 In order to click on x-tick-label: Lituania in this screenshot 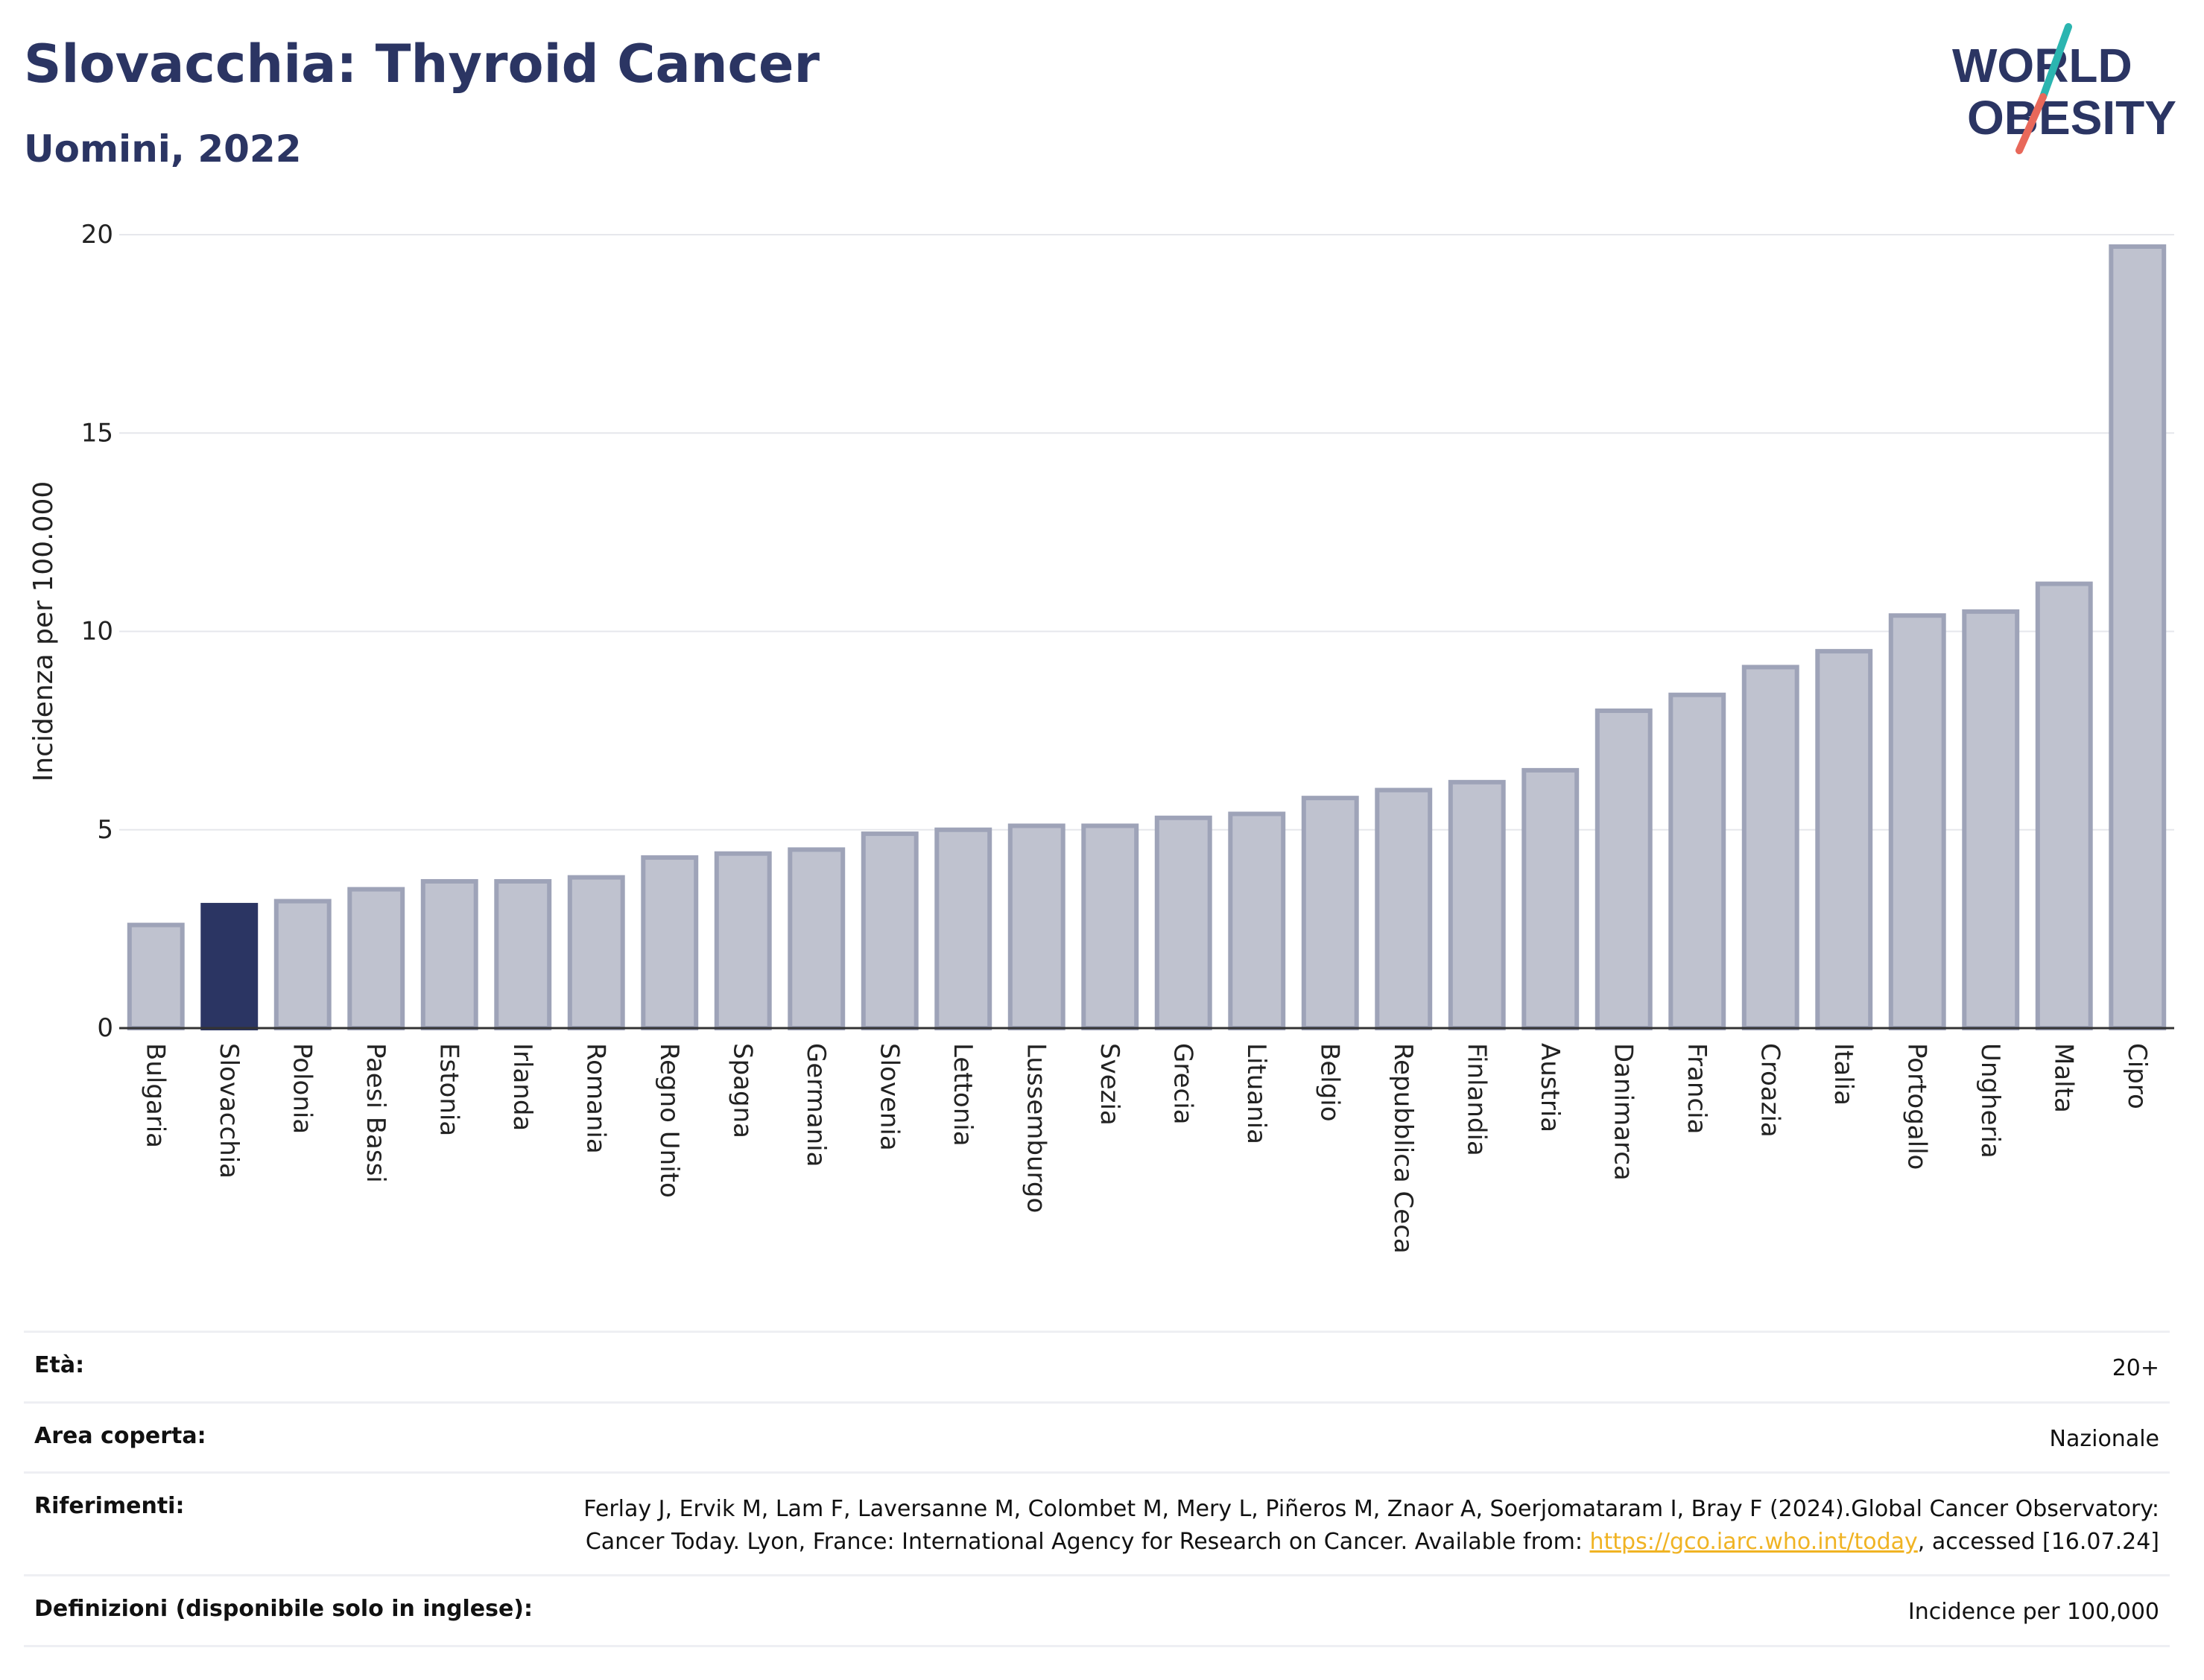, I will do `click(1256, 1093)`.